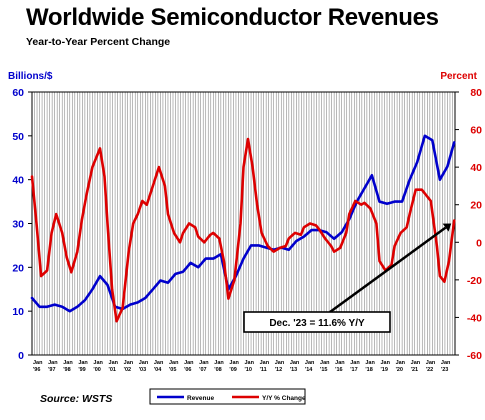 The height and width of the screenshot is (420, 485). What do you see at coordinates (18, 93) in the screenshot?
I see `y-left-tick-label: 60` at bounding box center [18, 93].